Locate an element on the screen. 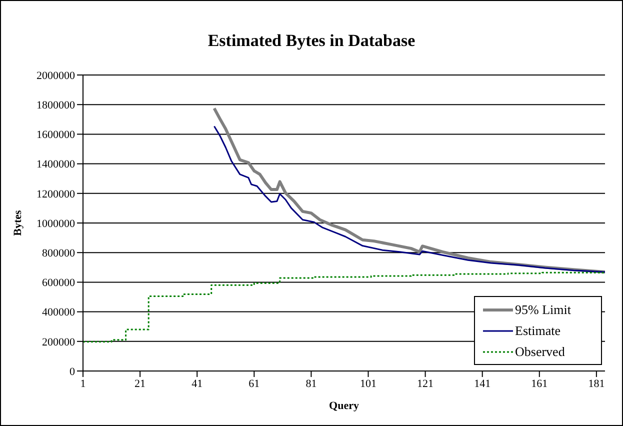 This screenshot has width=623, height=426. y-tick-label: 0 is located at coordinates (73, 372).